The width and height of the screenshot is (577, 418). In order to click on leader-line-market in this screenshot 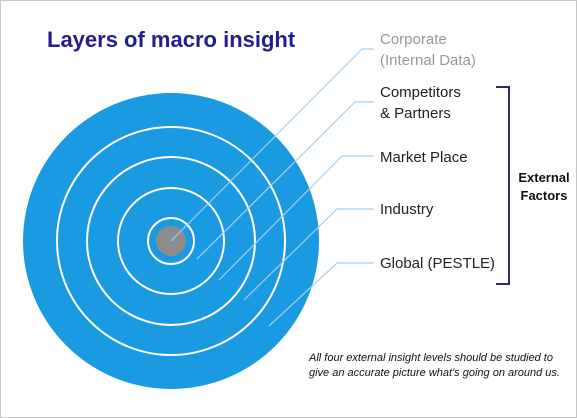, I will do `click(296, 218)`.